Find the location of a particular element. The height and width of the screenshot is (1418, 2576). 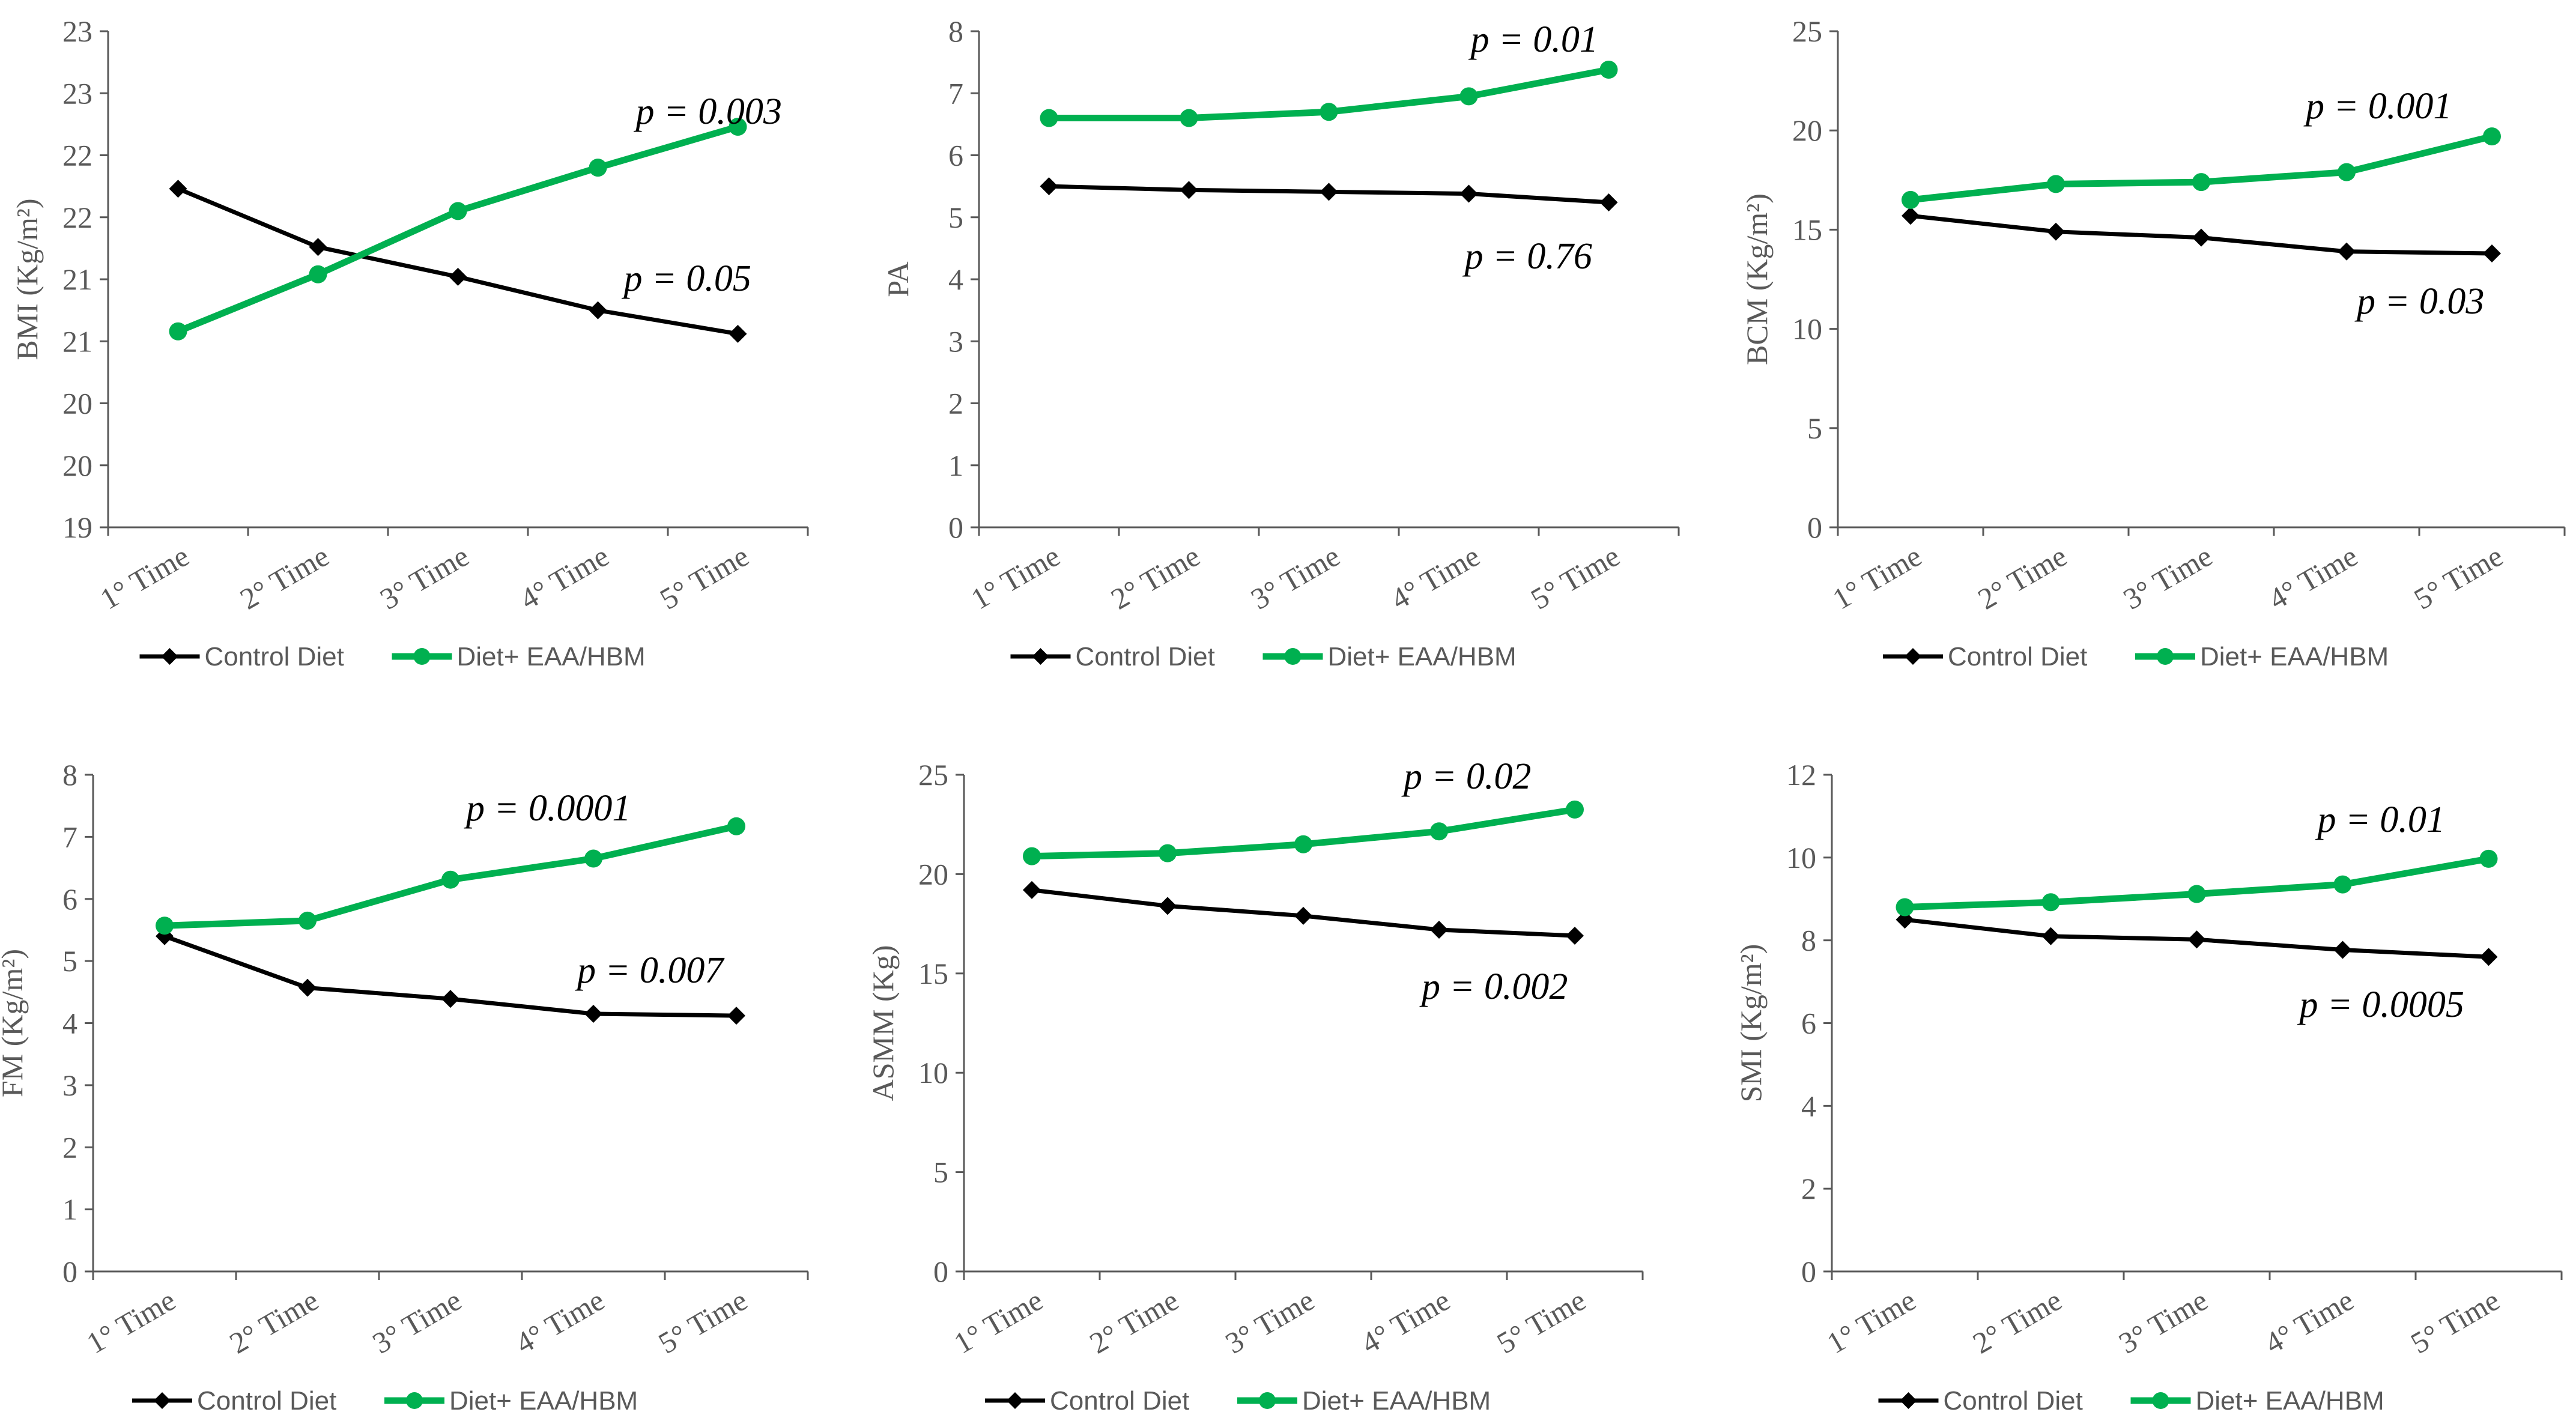

y-tick-label: 6 is located at coordinates (69, 899).